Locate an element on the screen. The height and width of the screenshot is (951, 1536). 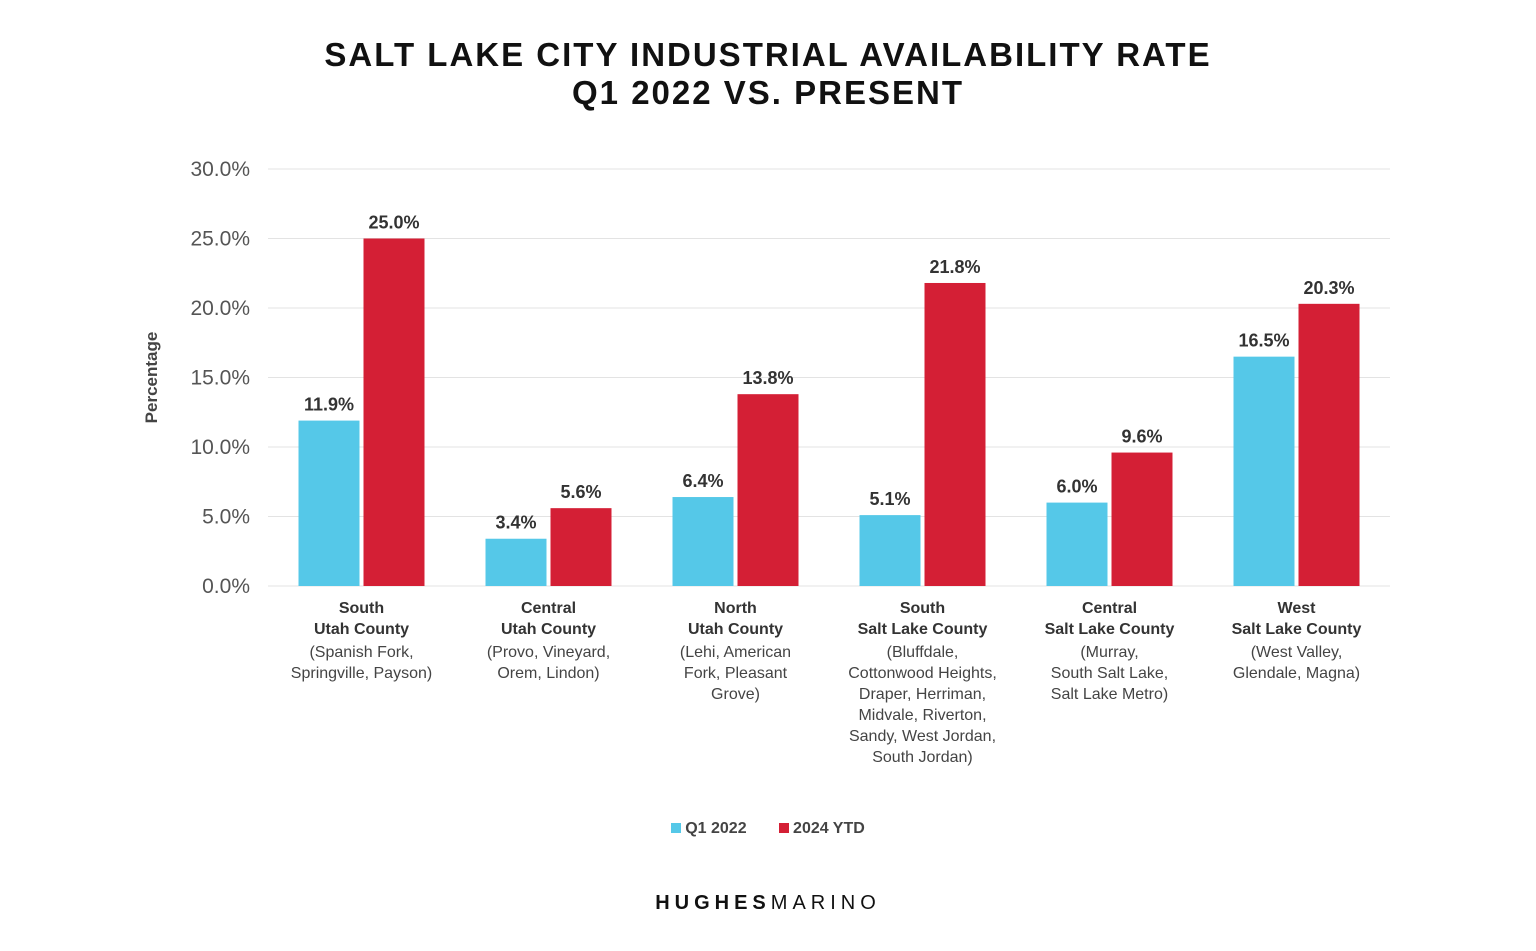
category-detail-line: Springville, Payson) is located at coordinates (361, 673).